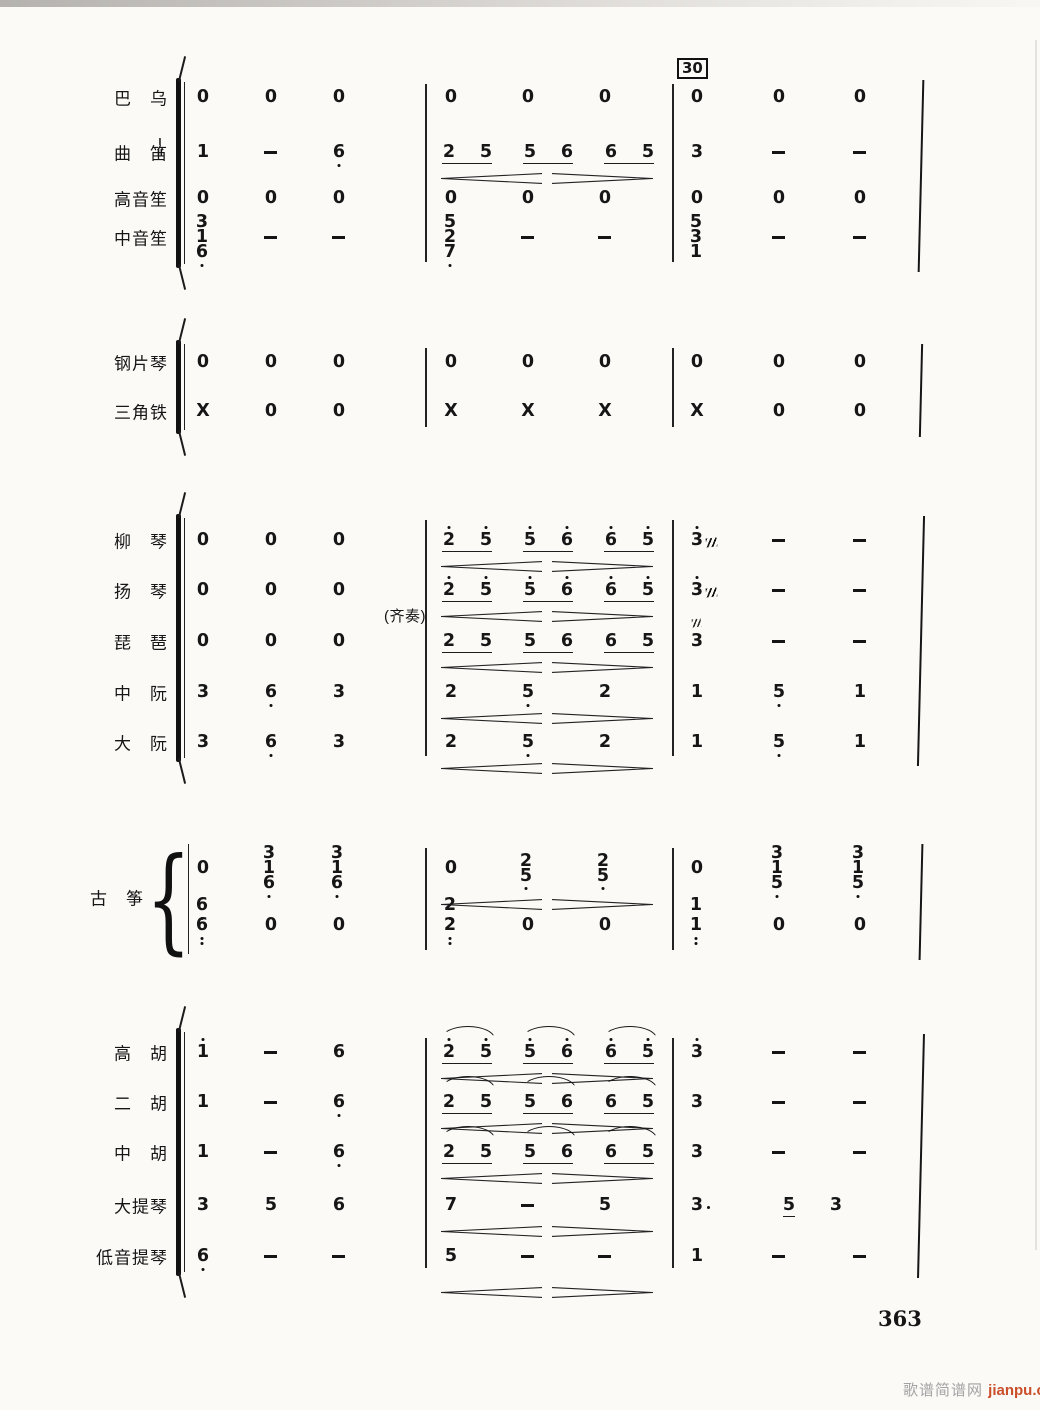  What do you see at coordinates (530, 1152) in the screenshot?
I see `note-zhonghu: 5` at bounding box center [530, 1152].